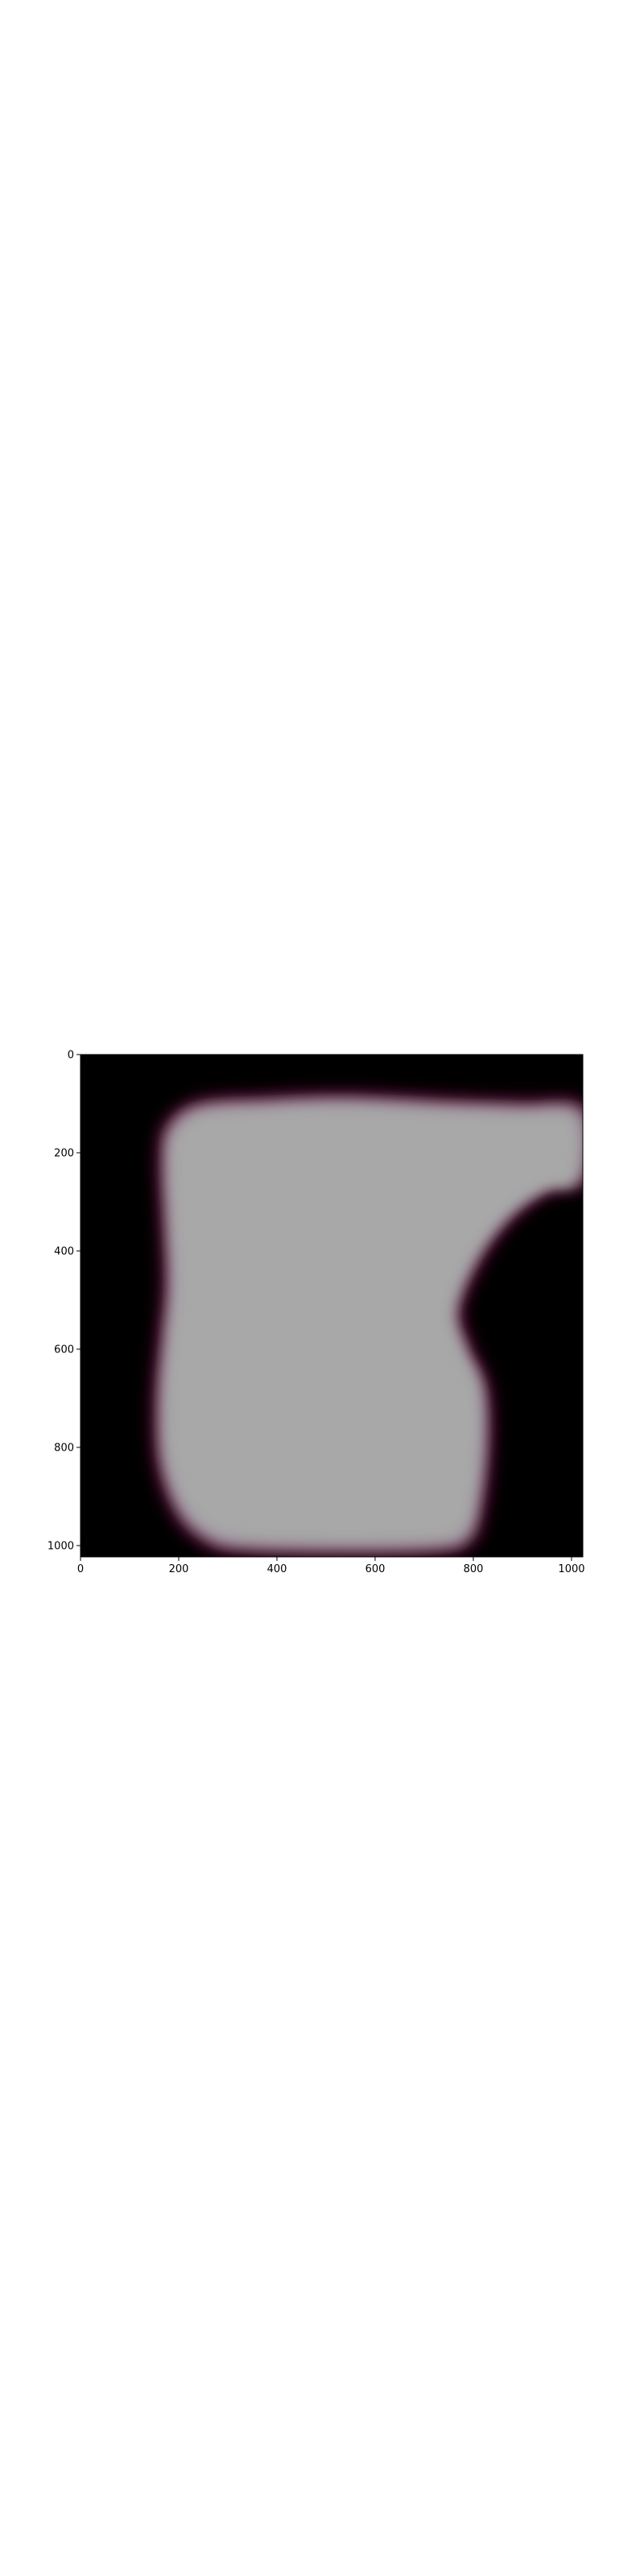 The image size is (644, 2576). I want to click on x-axis: 0 200 400 600 800 1000, so click(331, 1566).